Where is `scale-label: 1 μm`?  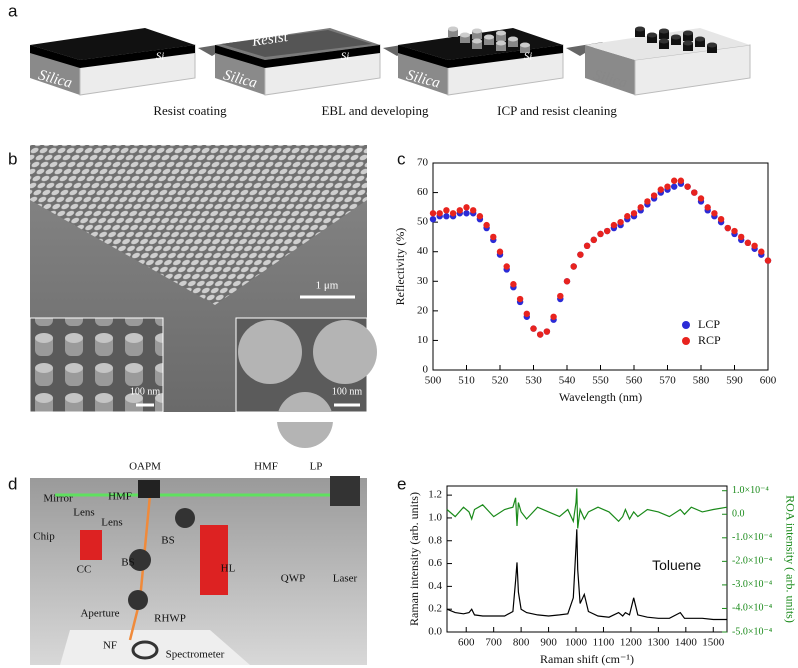
scale-label: 1 μm is located at coordinates (327, 286).